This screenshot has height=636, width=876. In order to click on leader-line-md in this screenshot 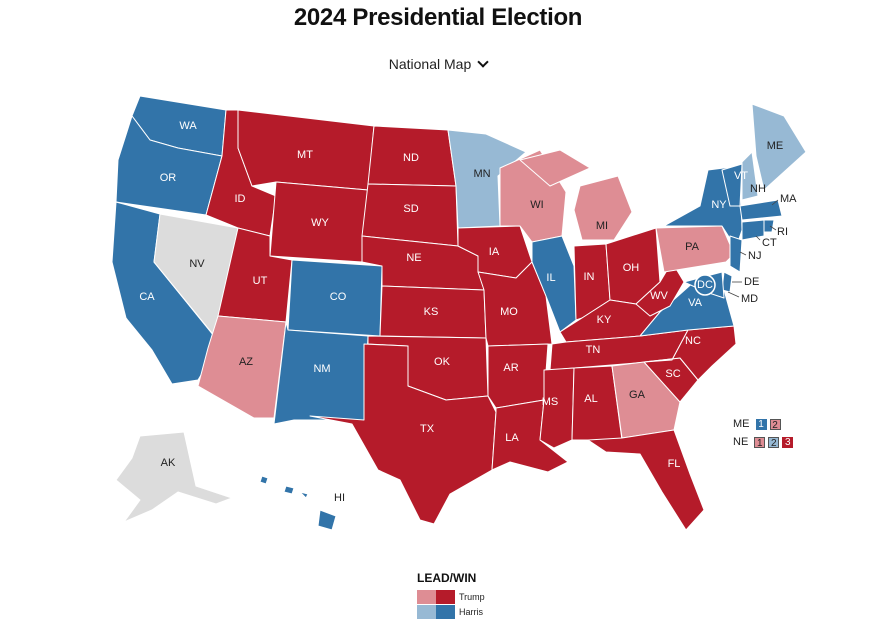, I will do `click(733, 294)`.